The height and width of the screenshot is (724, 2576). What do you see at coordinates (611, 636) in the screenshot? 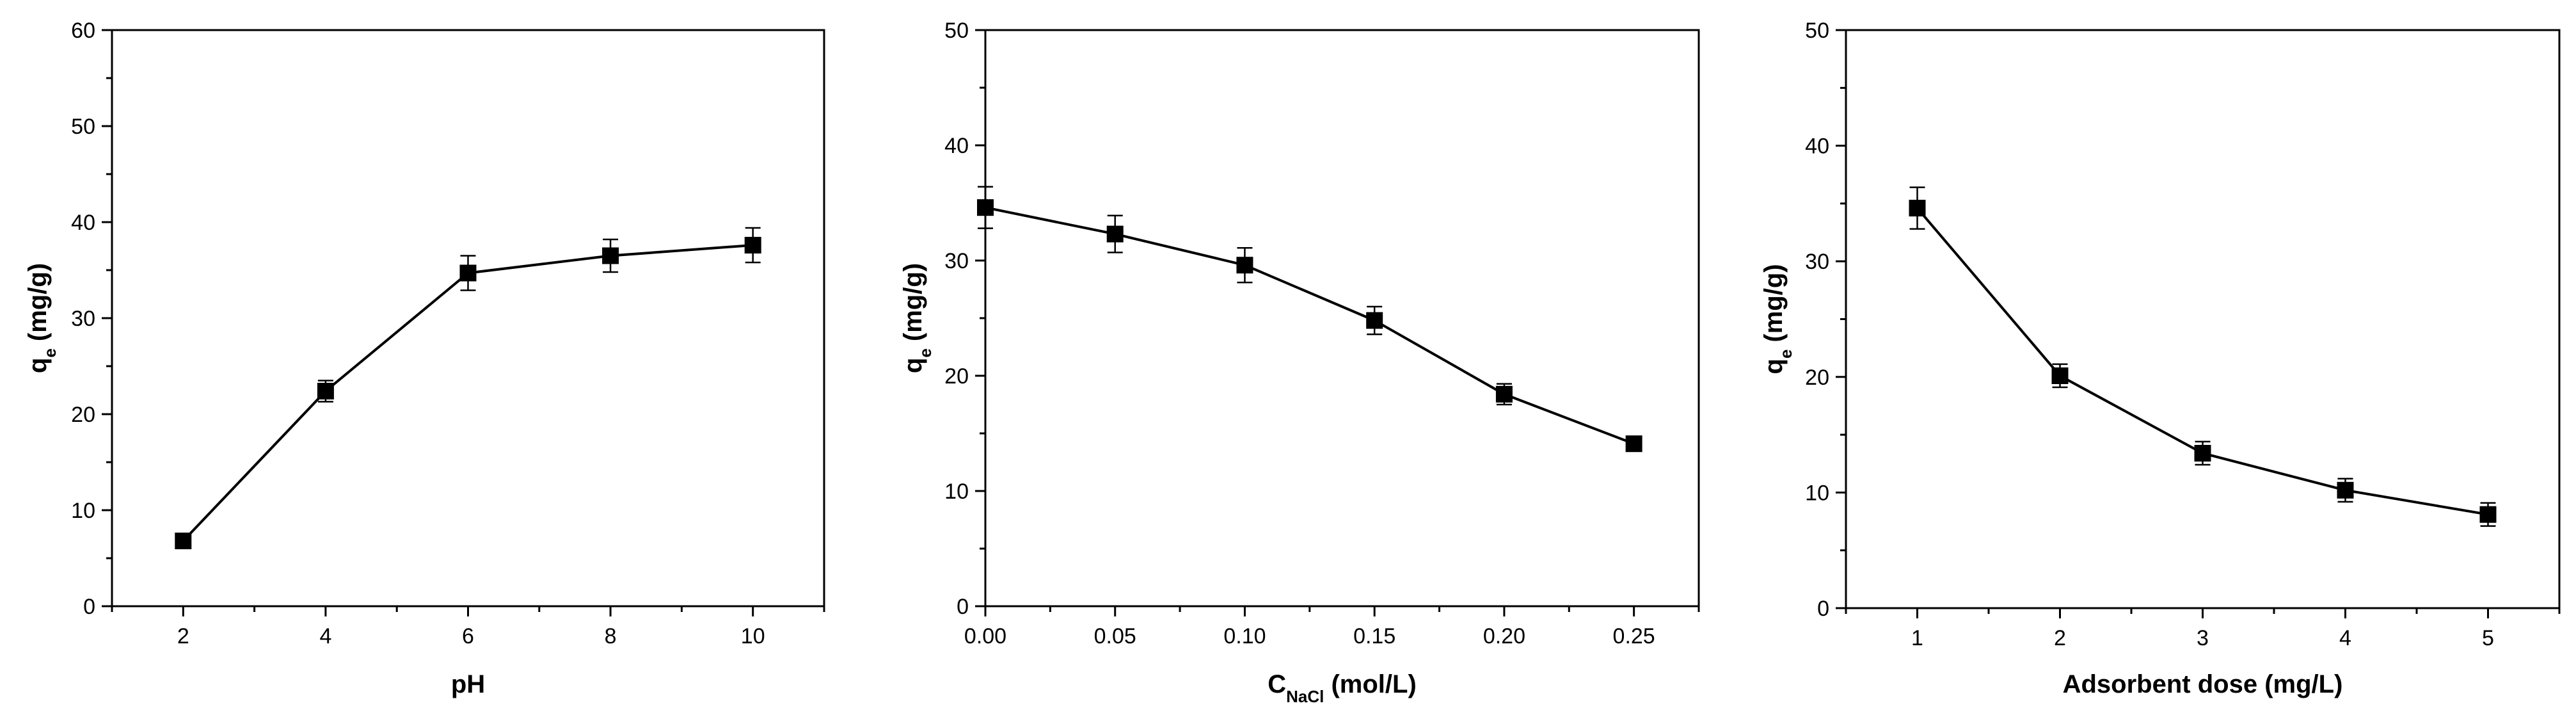
I see `x-tick-label: 8` at bounding box center [611, 636].